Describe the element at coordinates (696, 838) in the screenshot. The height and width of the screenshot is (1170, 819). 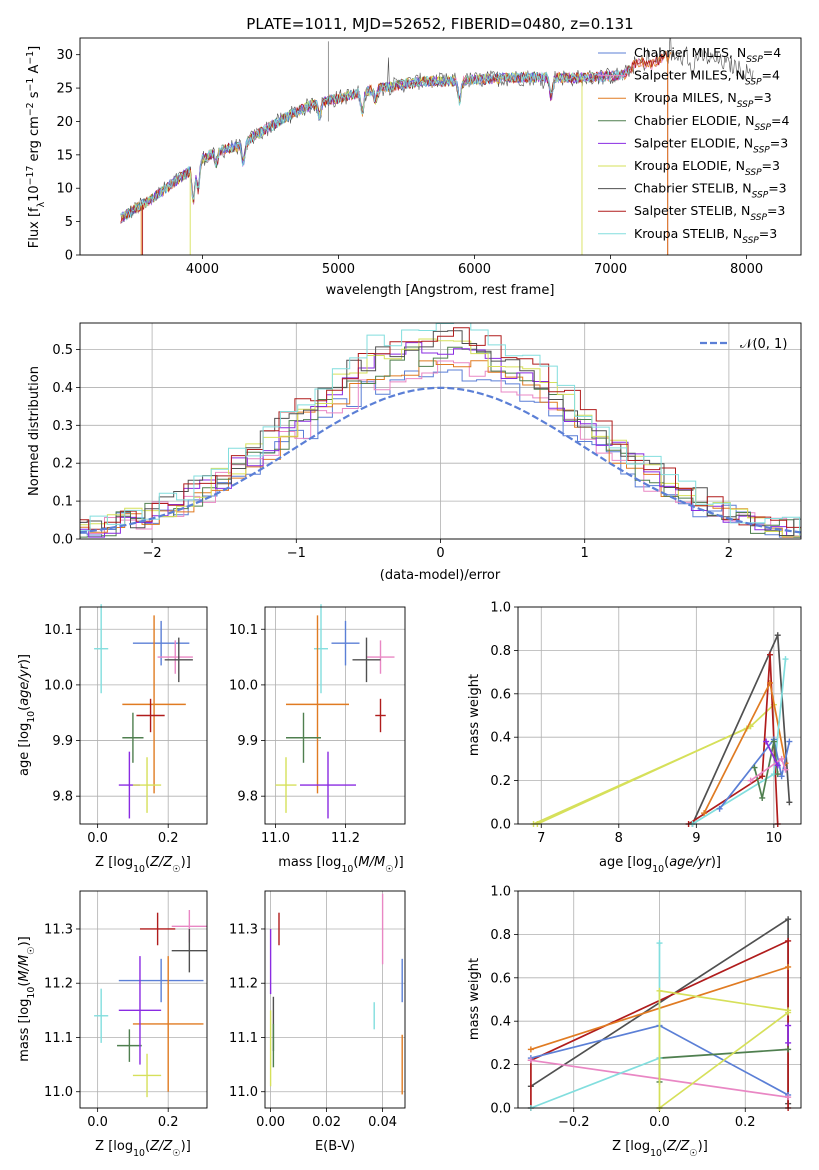
I see `tick-label-x: 9` at that location.